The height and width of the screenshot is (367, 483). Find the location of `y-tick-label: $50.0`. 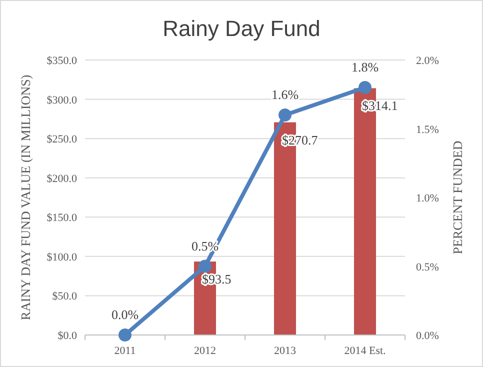

y-tick-label: $50.0 is located at coordinates (65, 296).